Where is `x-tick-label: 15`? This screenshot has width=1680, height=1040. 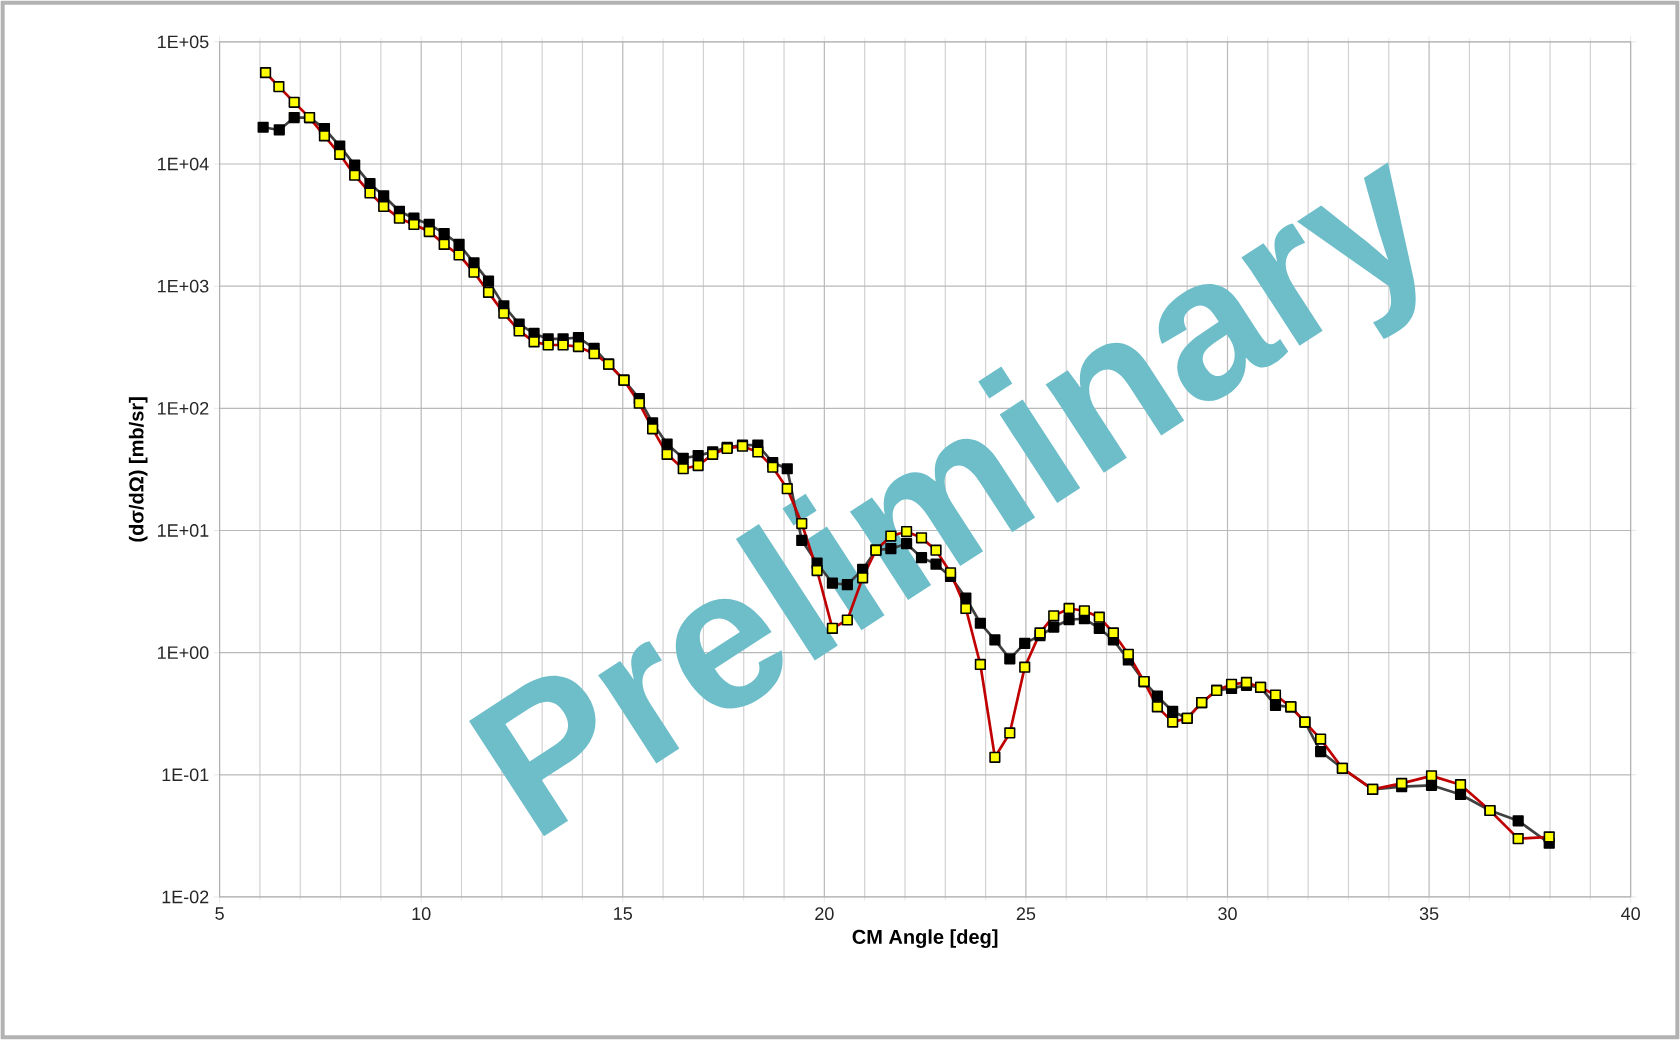
x-tick-label: 15 is located at coordinates (623, 913).